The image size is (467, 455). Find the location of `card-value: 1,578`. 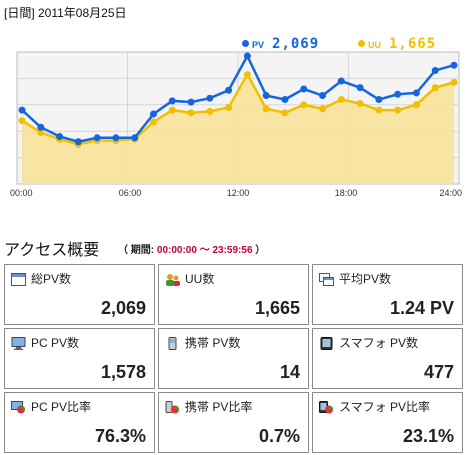

card-value: 1,578 is located at coordinates (123, 372).